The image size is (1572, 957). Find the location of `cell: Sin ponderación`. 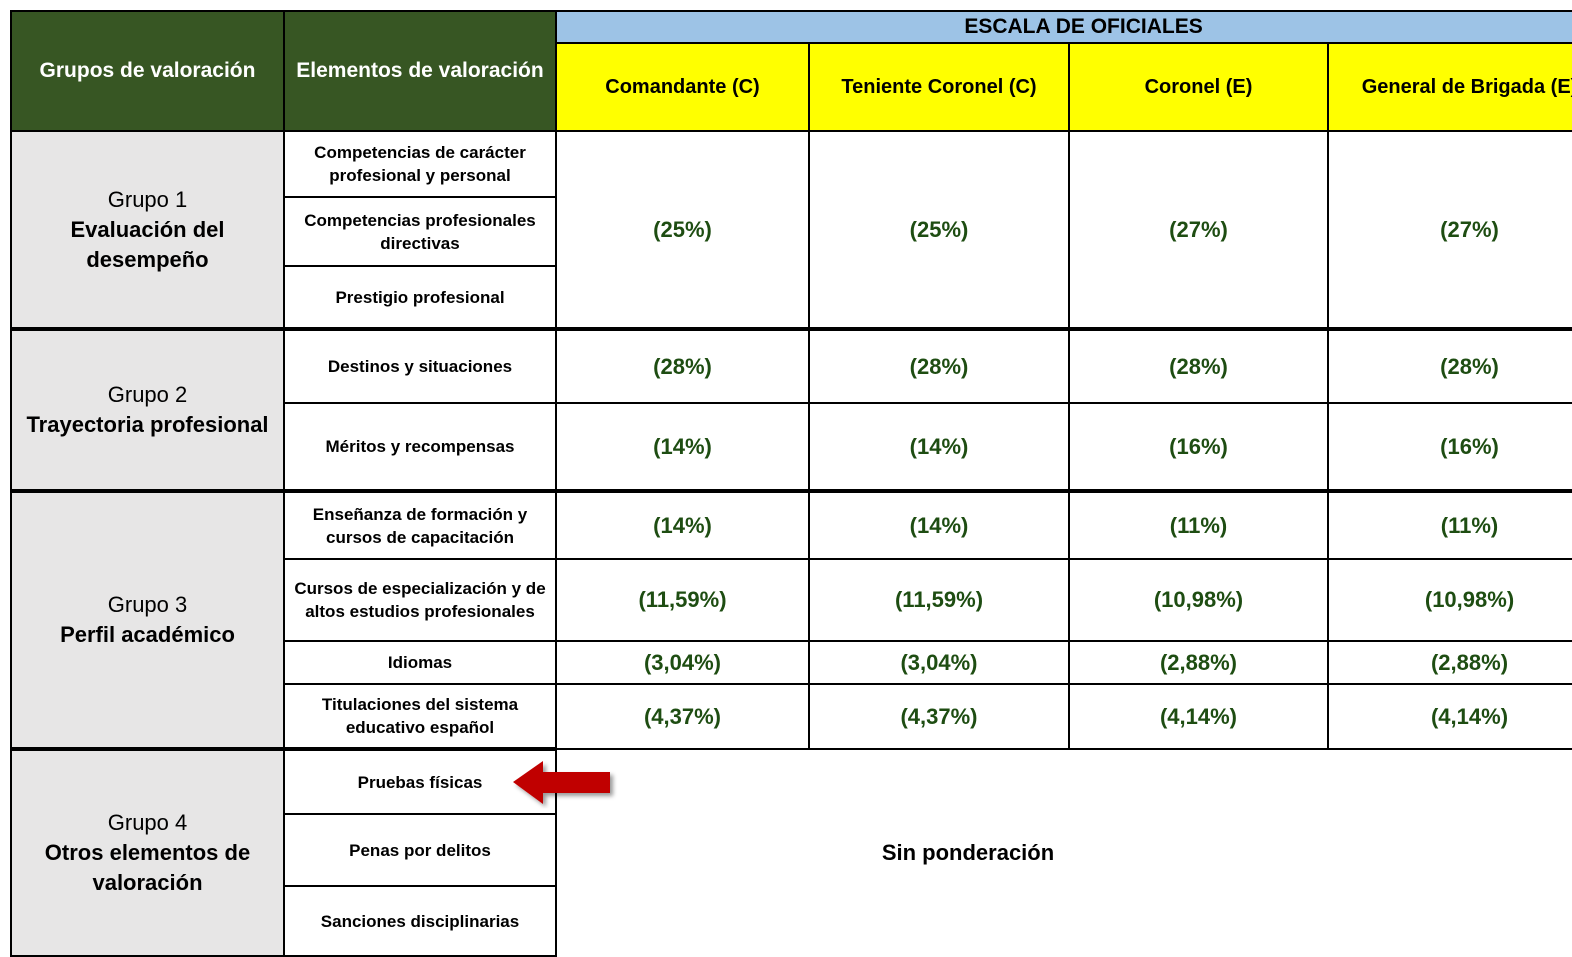

cell: Sin ponderación is located at coordinates (968, 852).